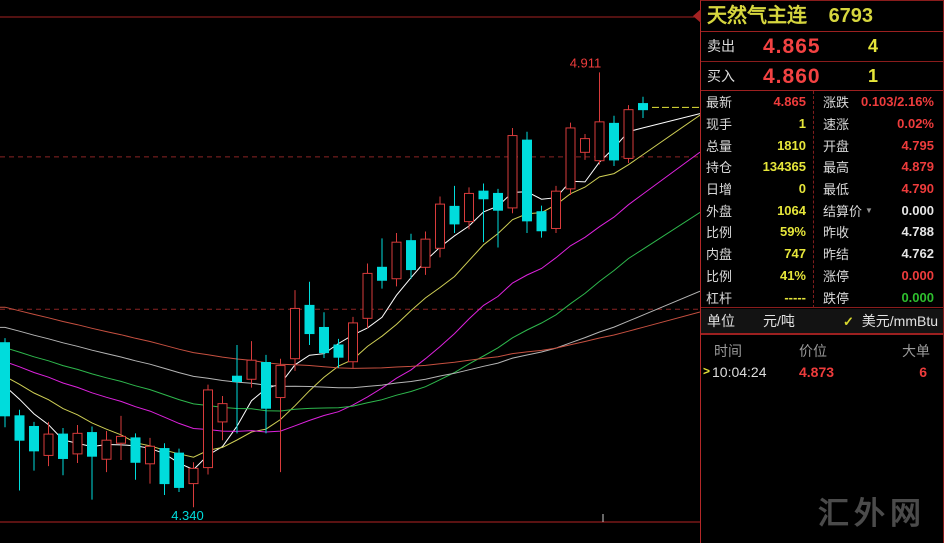 The image size is (944, 543). What do you see at coordinates (878, 297) in the screenshot?
I see `stat-limit-down: 跌停 0.000` at bounding box center [878, 297].